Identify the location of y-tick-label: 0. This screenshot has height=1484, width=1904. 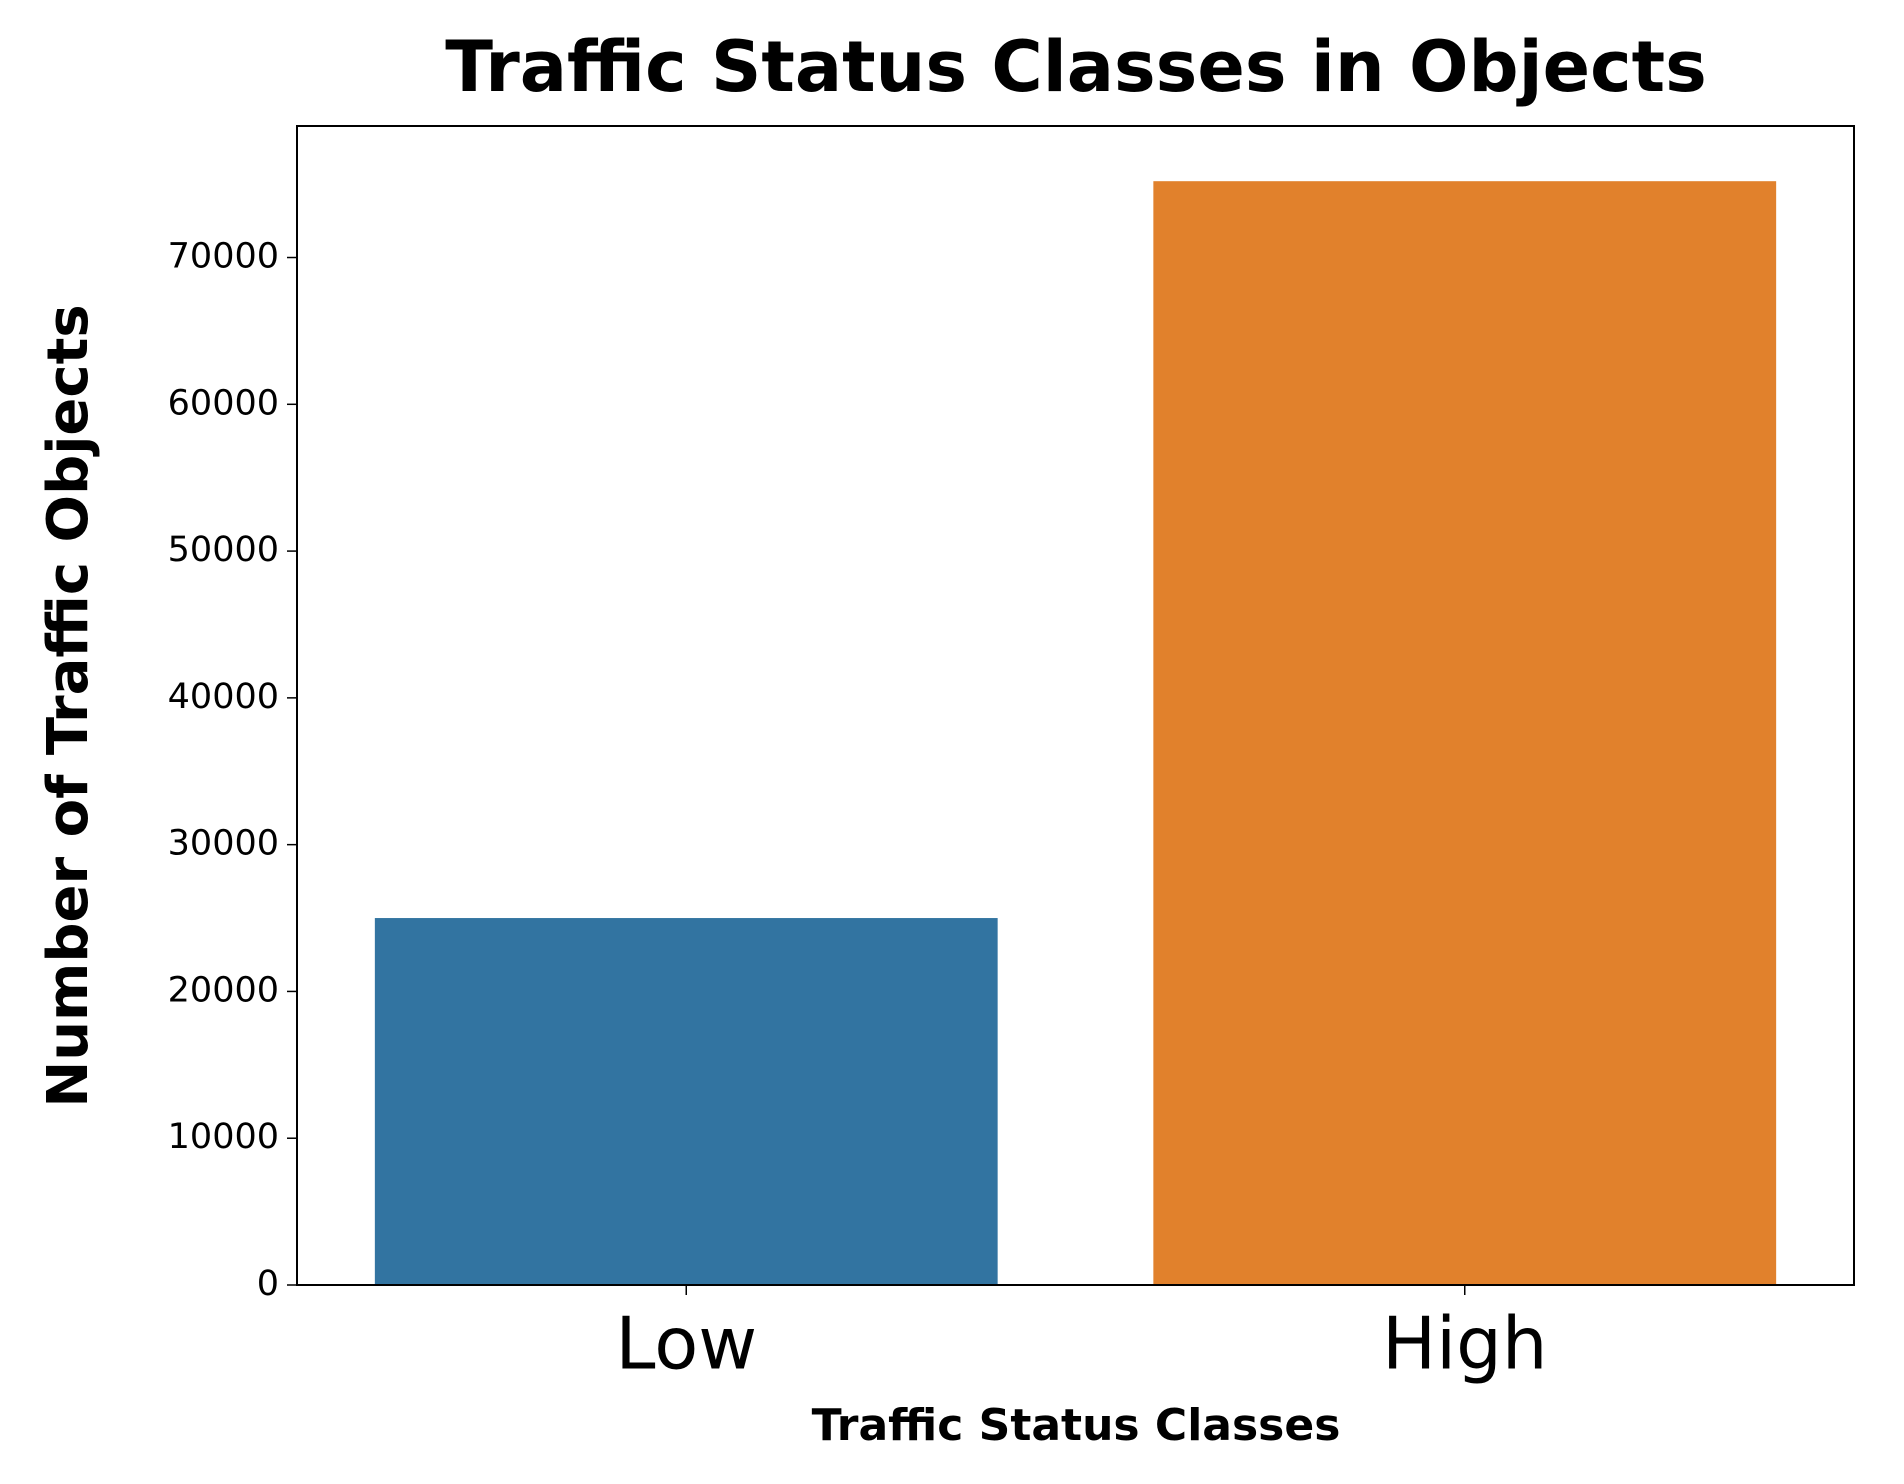
(268, 1284).